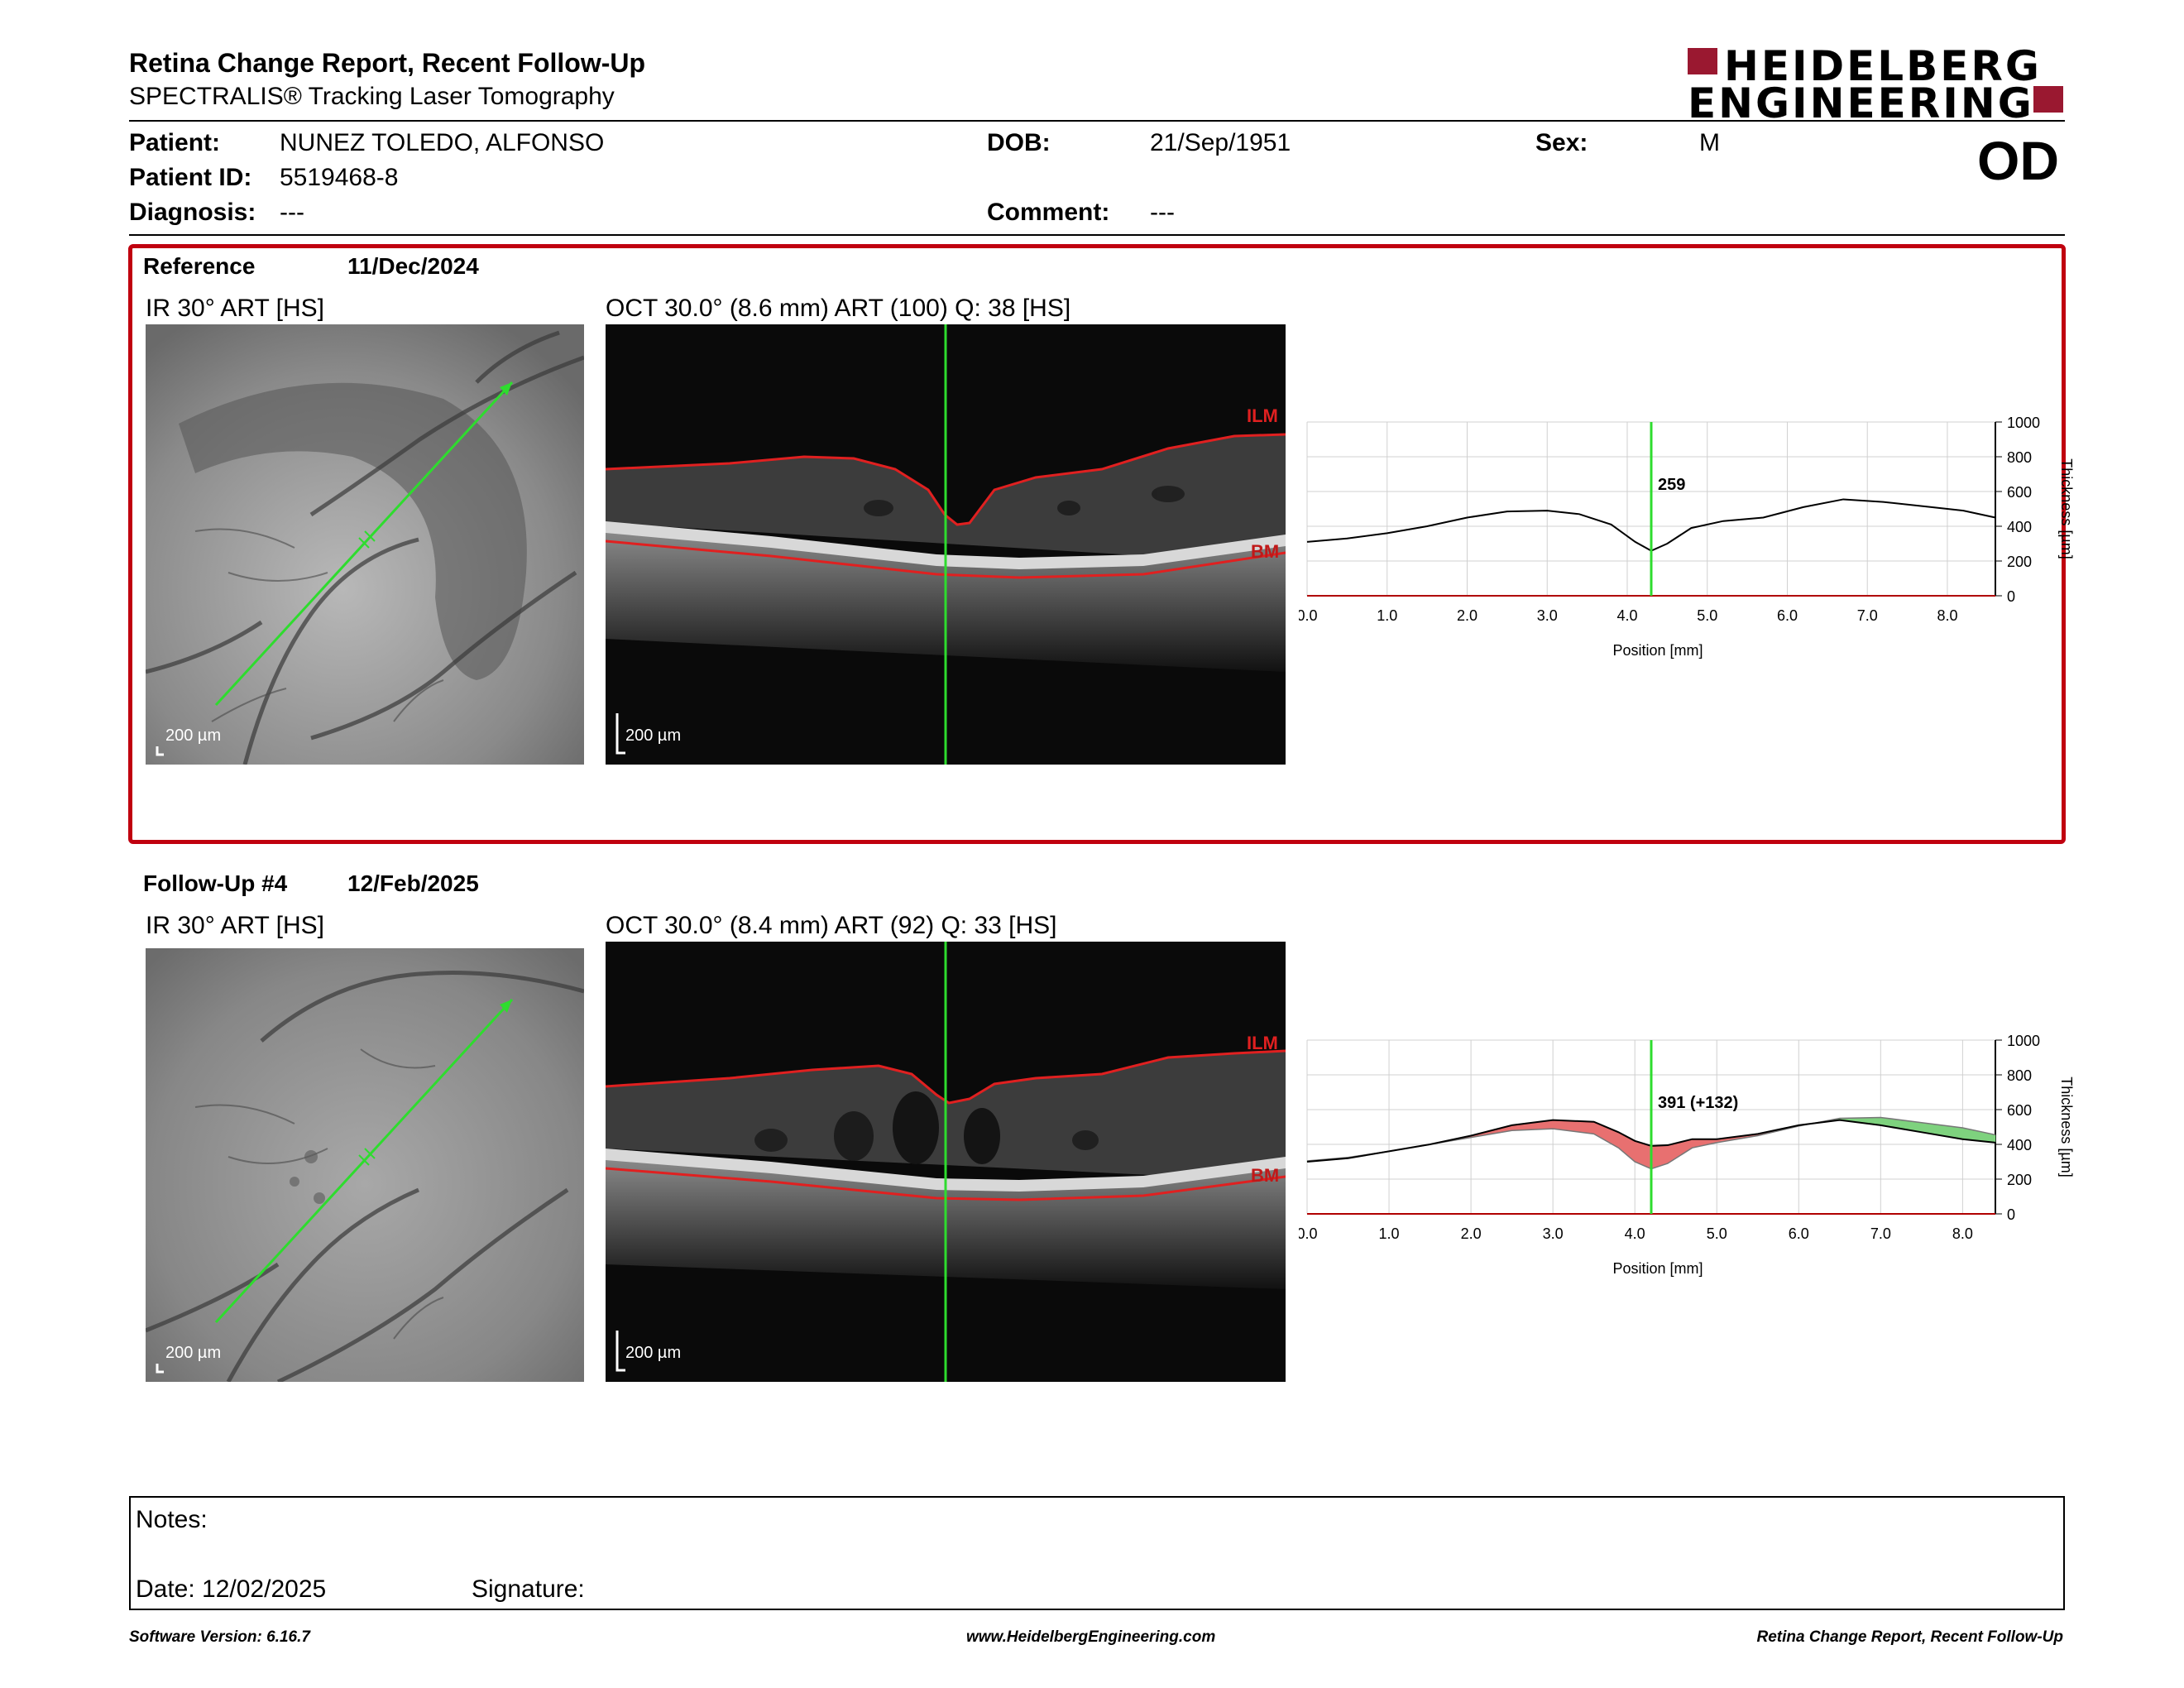 This screenshot has height=1688, width=2184. I want to click on header-divider, so click(1097, 121).